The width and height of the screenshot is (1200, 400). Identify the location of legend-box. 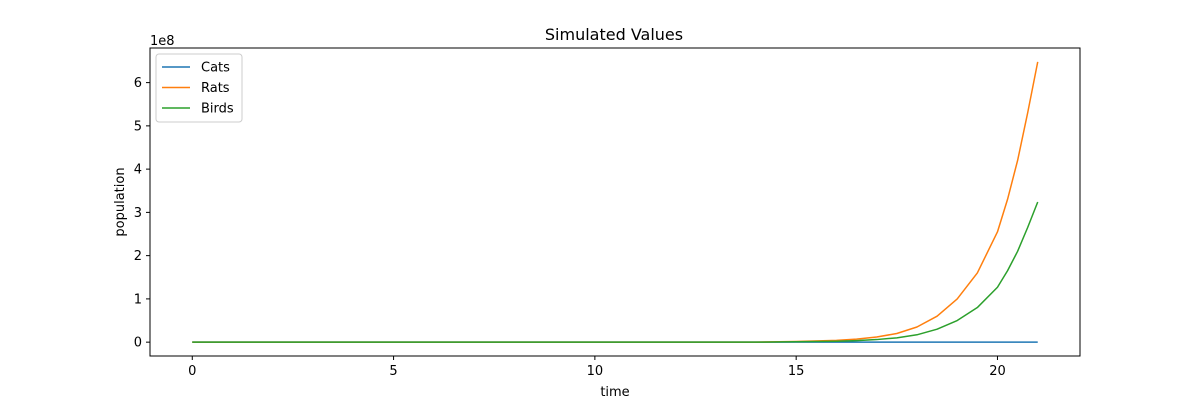
(199, 88).